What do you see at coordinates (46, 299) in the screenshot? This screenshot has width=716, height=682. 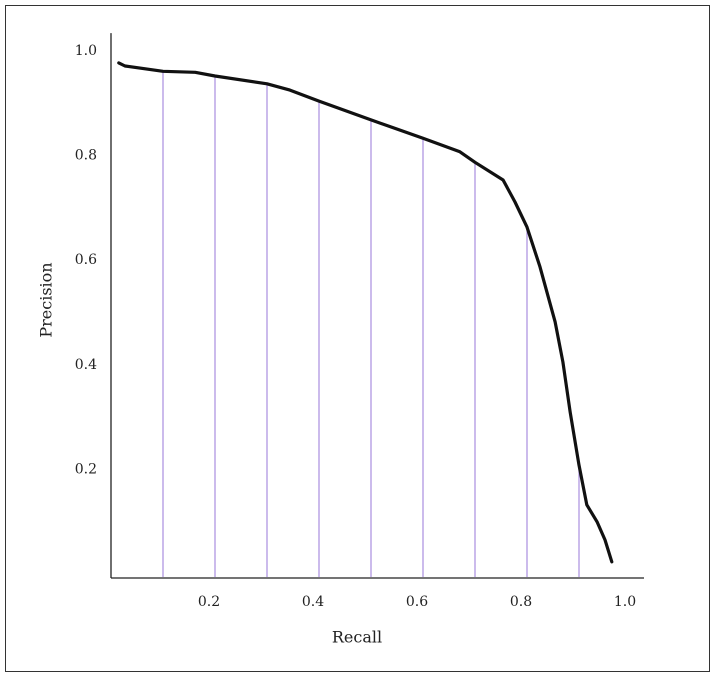 I see `y-axis-label: Precision` at bounding box center [46, 299].